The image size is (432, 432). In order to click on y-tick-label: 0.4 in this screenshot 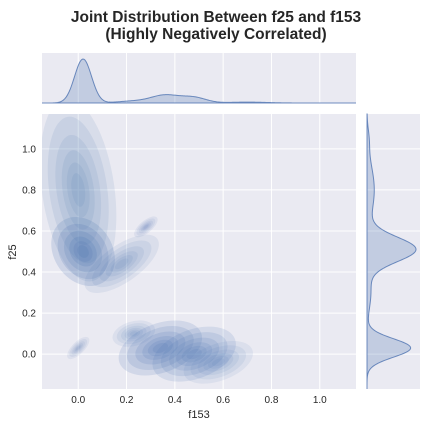, I will do `click(29, 273)`.